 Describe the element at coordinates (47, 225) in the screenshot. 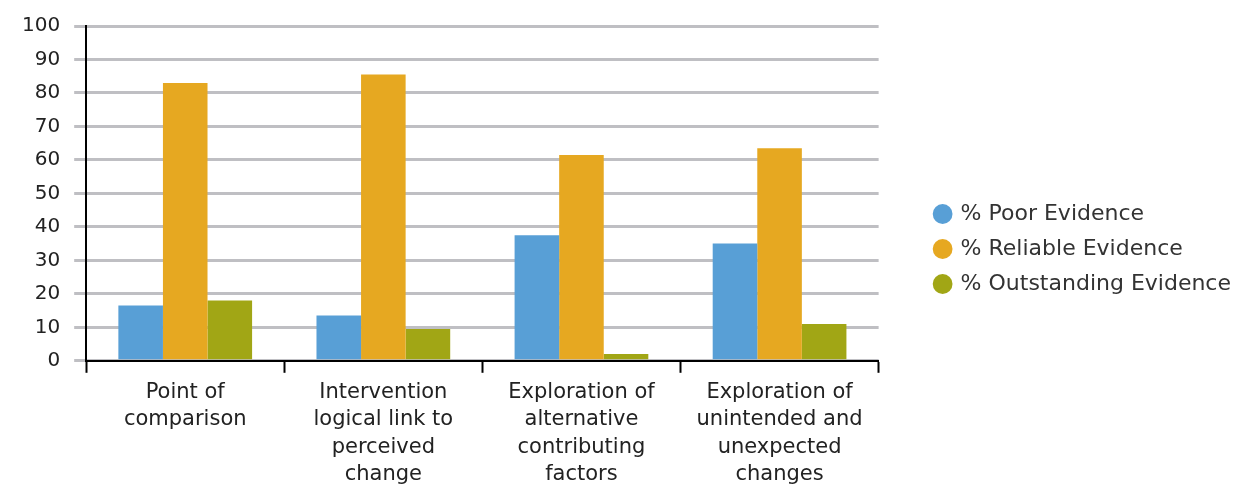

I see `y-tick-label: 40` at that location.